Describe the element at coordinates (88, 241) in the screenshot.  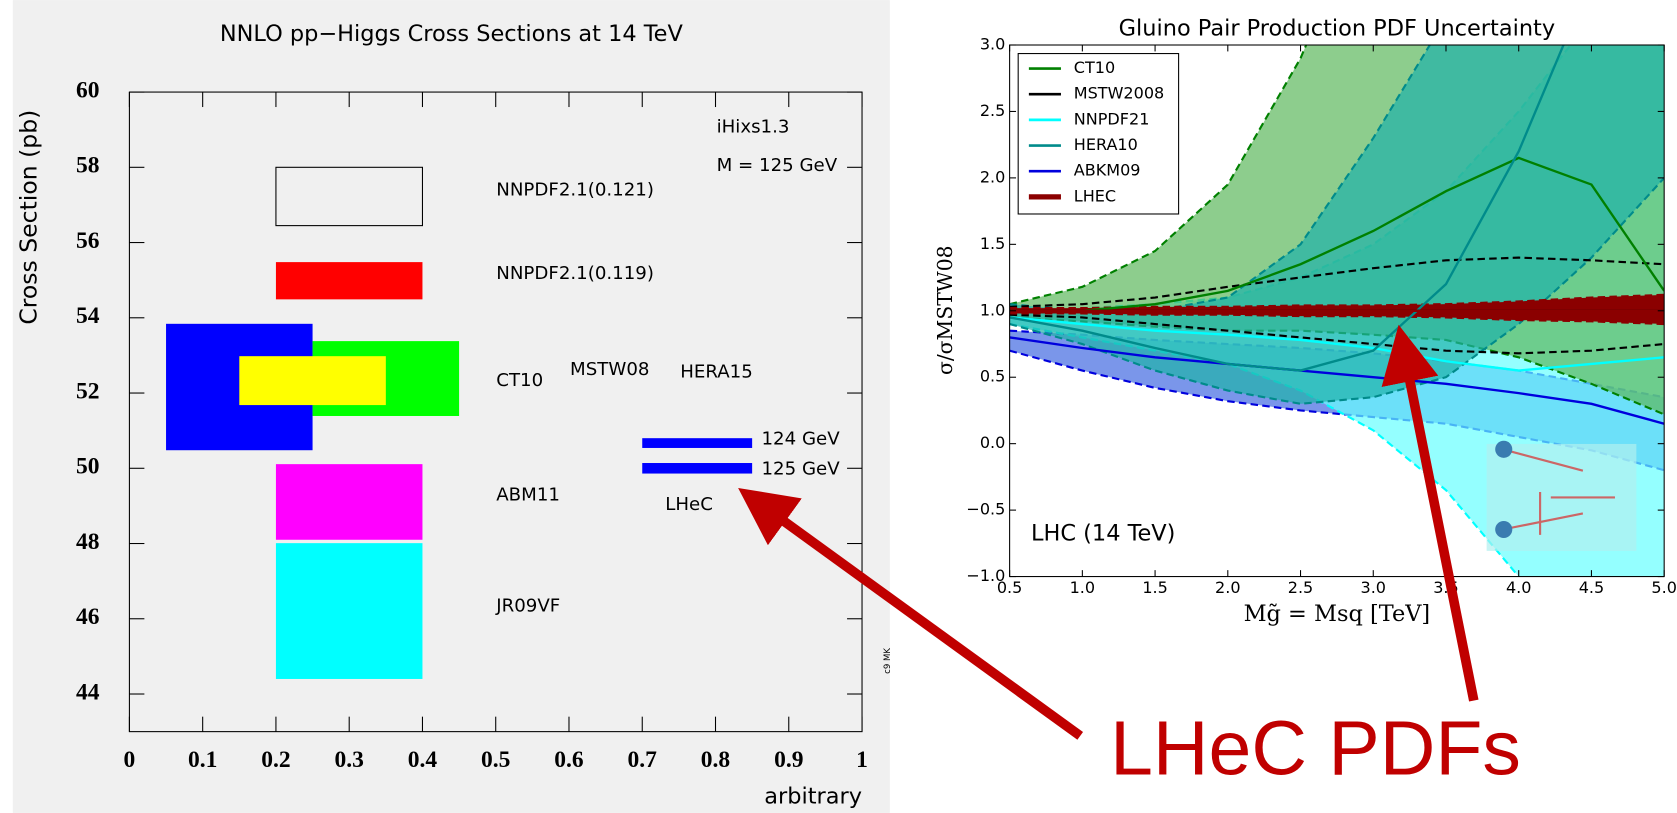
I see `y-tick-label: 56` at that location.